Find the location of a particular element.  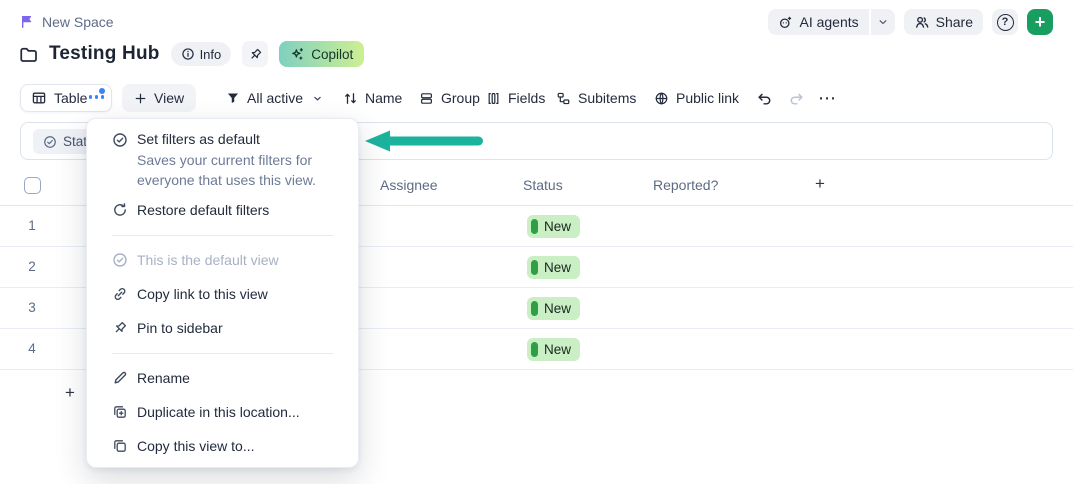

redo-icon is located at coordinates (796, 98).